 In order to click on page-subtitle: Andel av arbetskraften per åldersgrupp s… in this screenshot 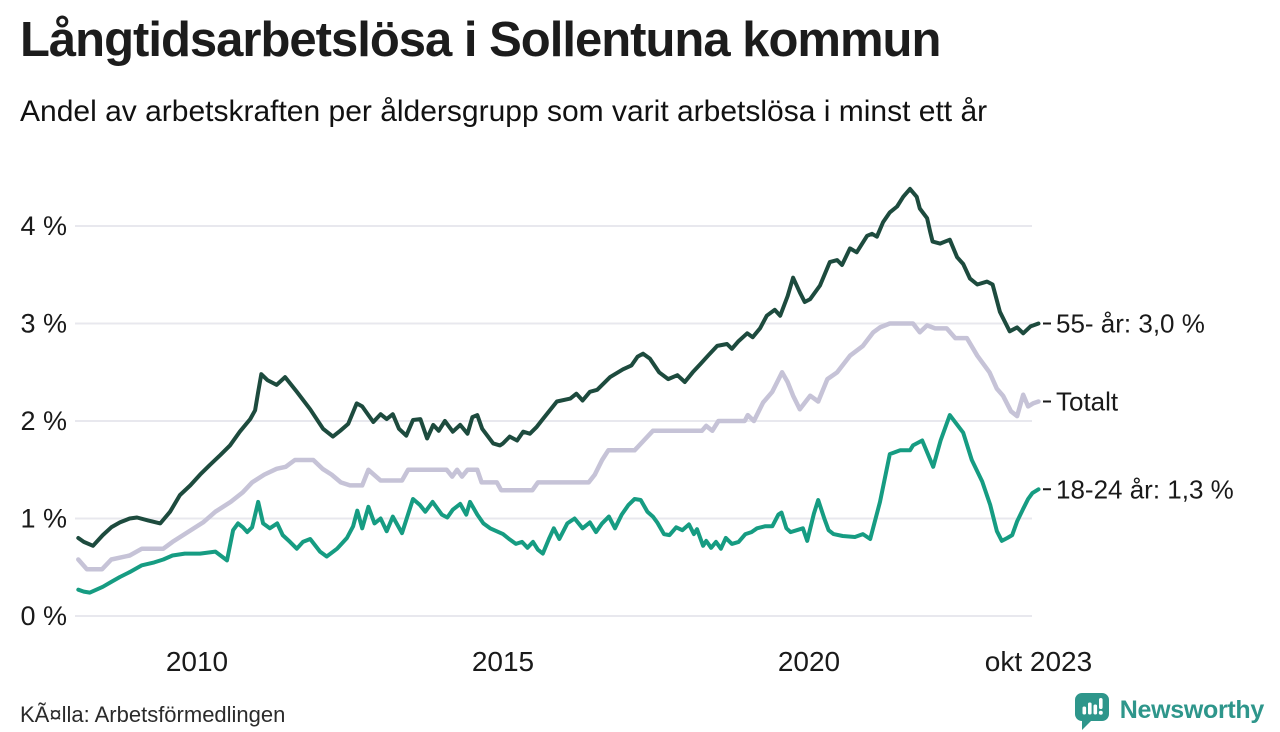, I will do `click(504, 112)`.